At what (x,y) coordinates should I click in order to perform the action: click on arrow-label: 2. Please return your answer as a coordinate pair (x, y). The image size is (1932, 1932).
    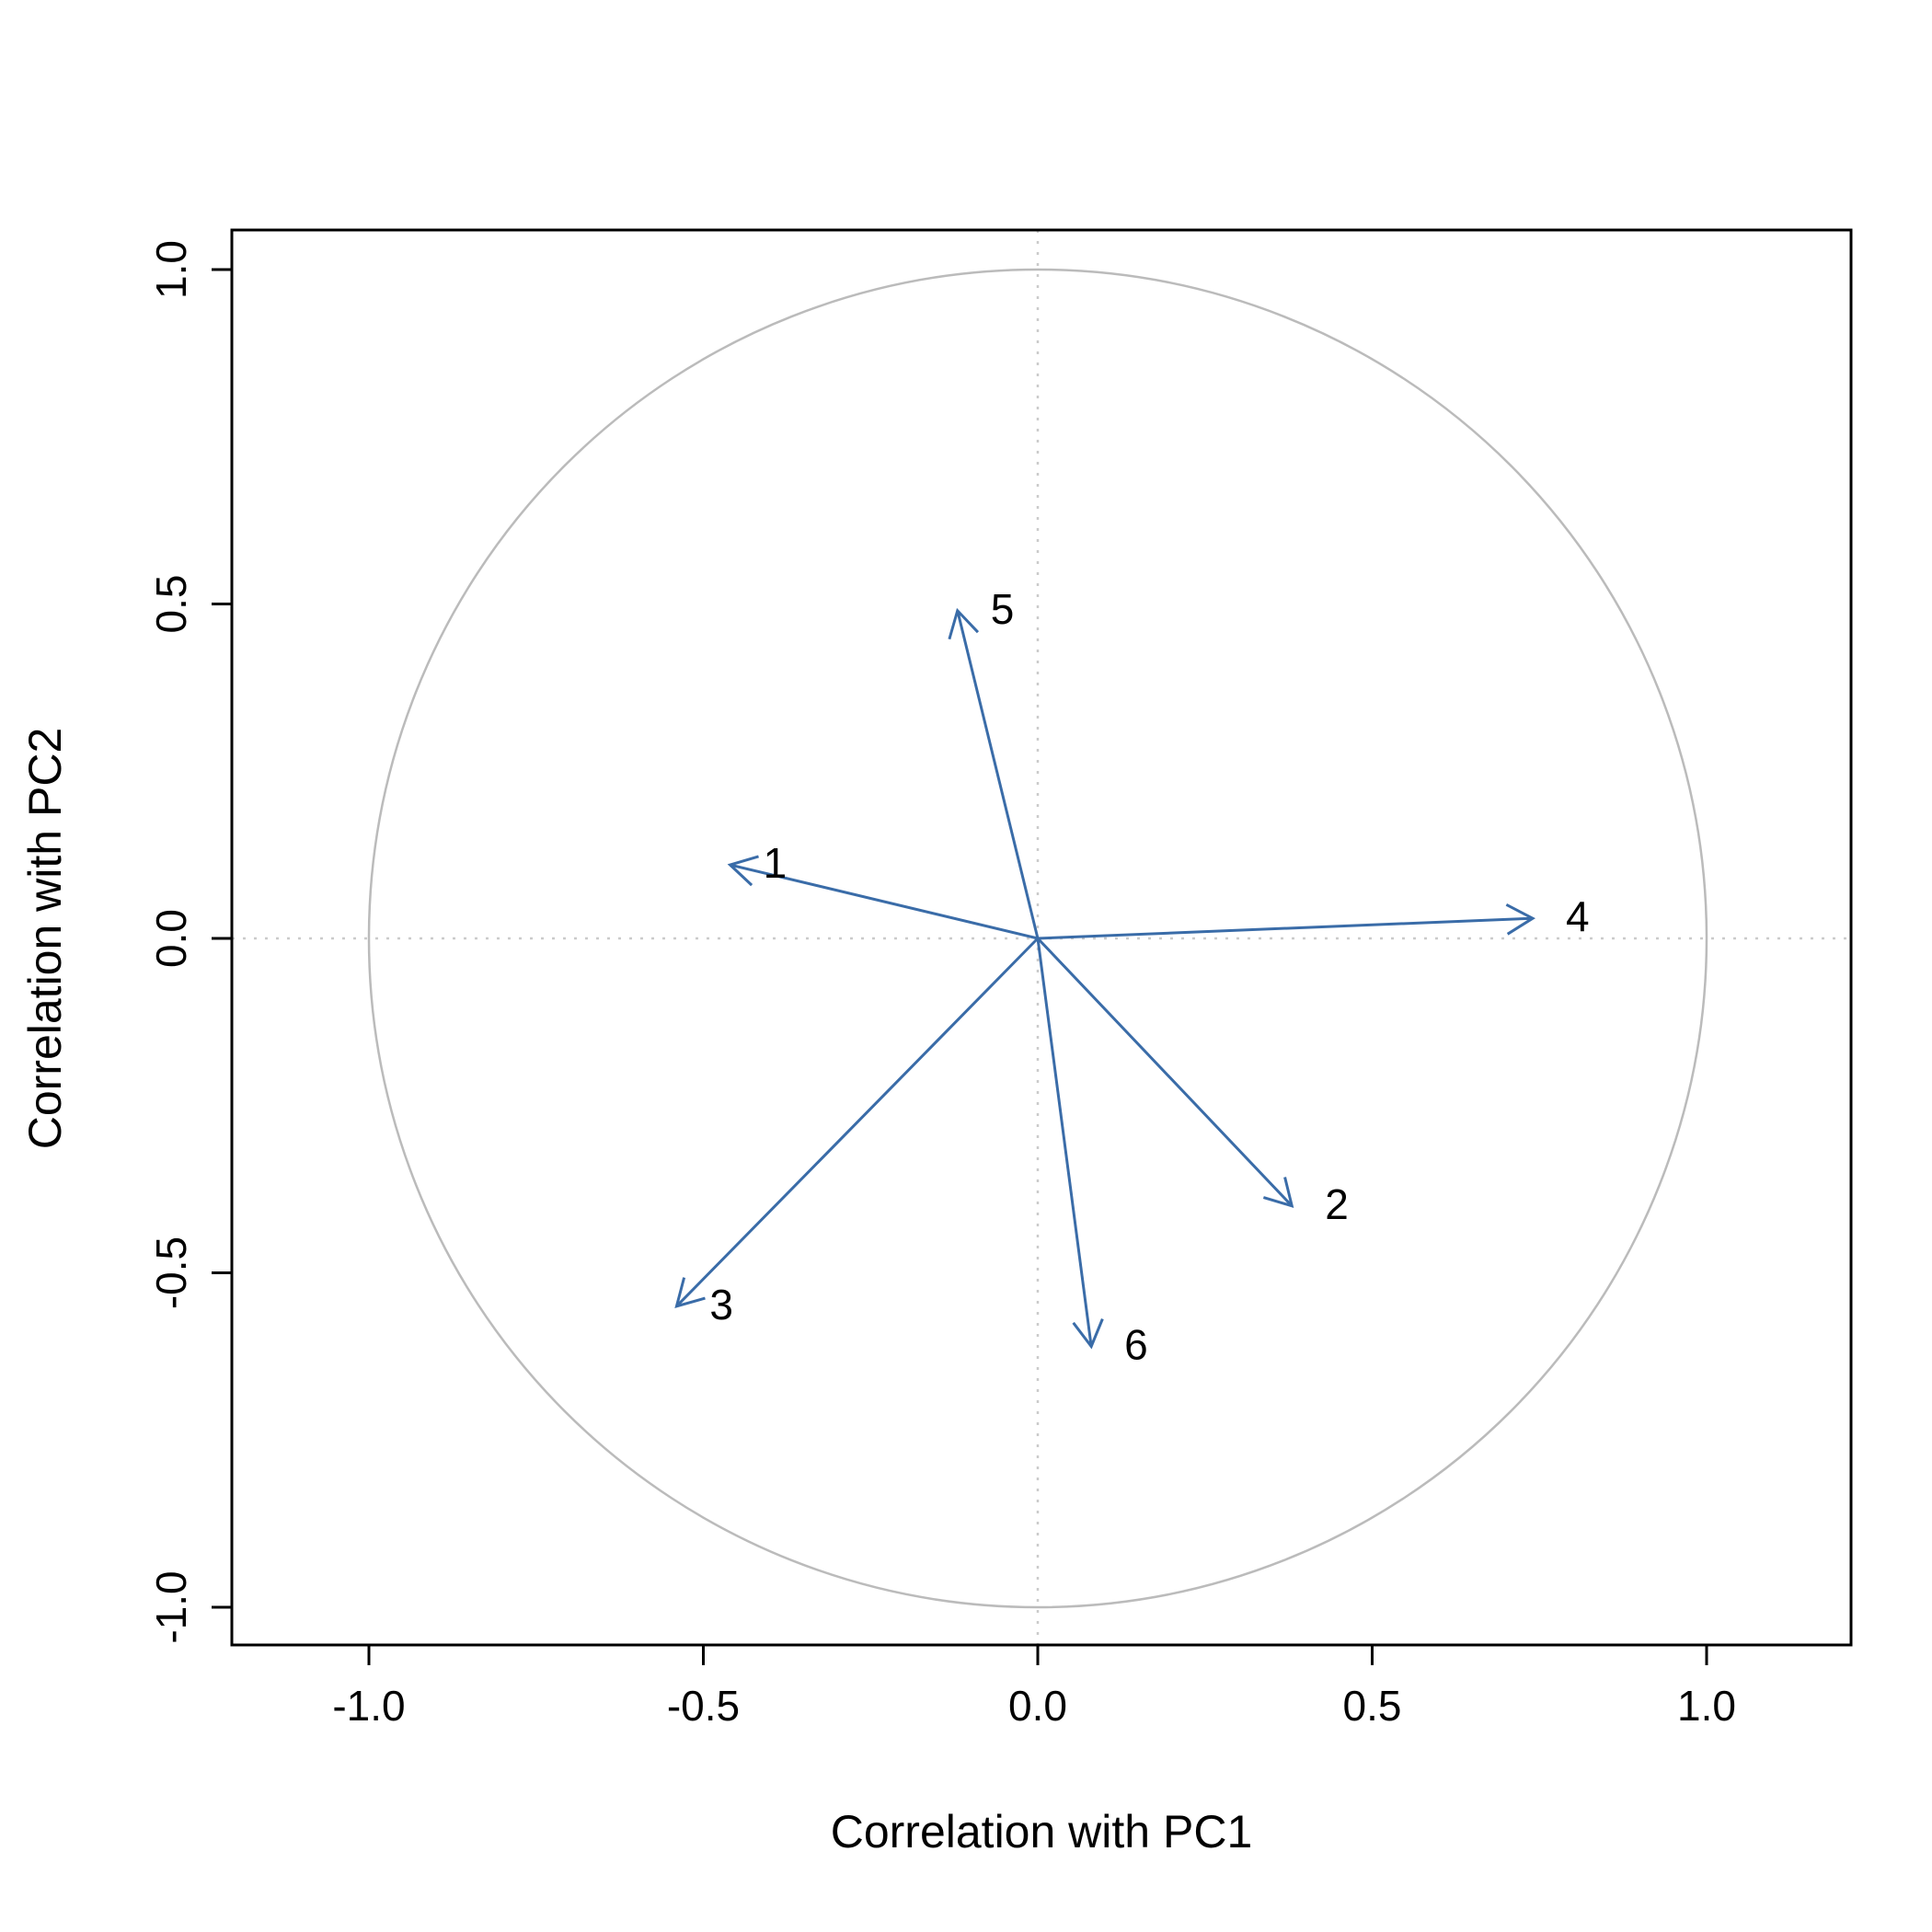
    Looking at the image, I should click on (1337, 1204).